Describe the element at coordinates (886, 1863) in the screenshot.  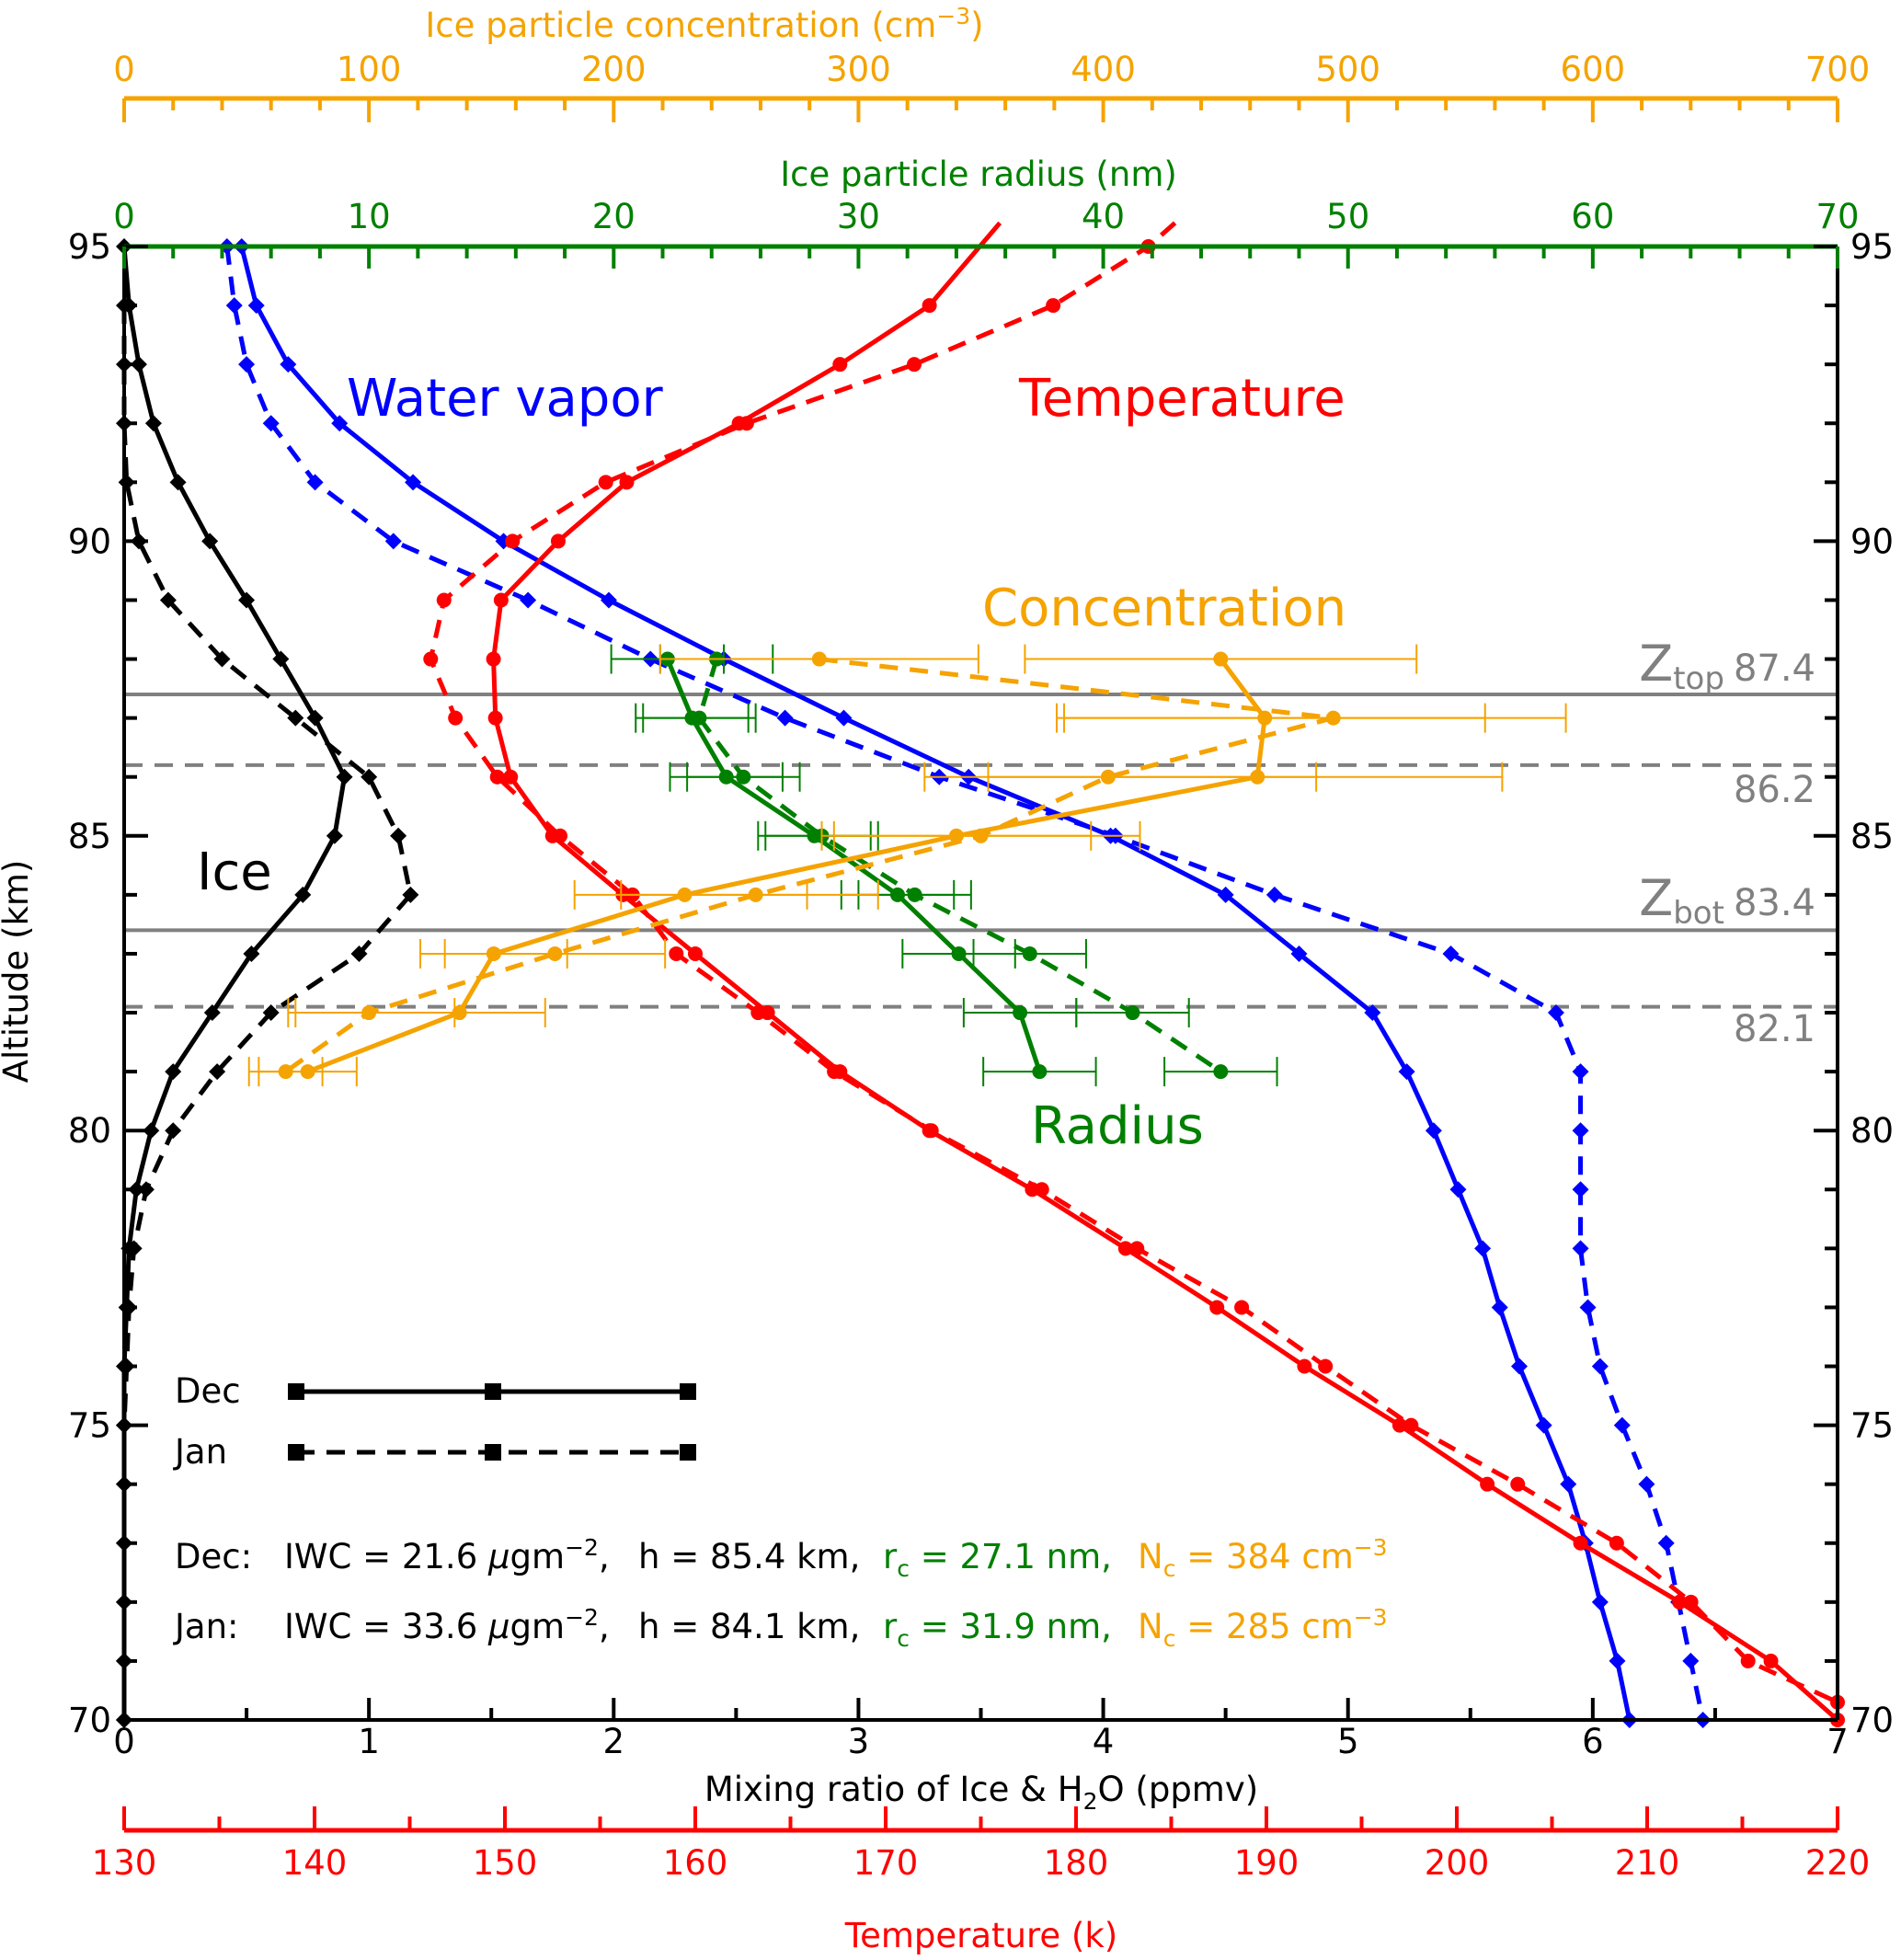
I see `temperature-tick-label: 170` at that location.